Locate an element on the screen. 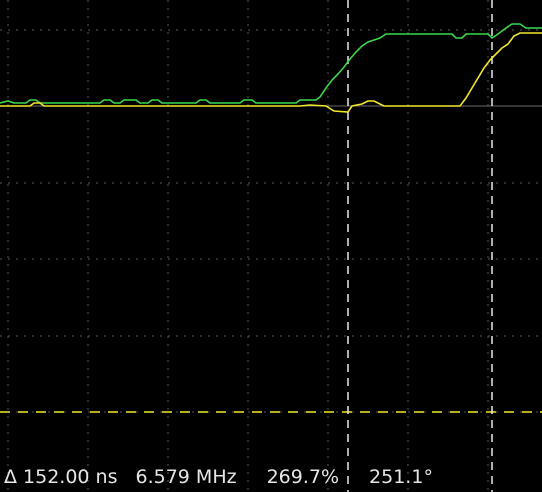  duty-cycle-readout: 269.7% is located at coordinates (303, 477).